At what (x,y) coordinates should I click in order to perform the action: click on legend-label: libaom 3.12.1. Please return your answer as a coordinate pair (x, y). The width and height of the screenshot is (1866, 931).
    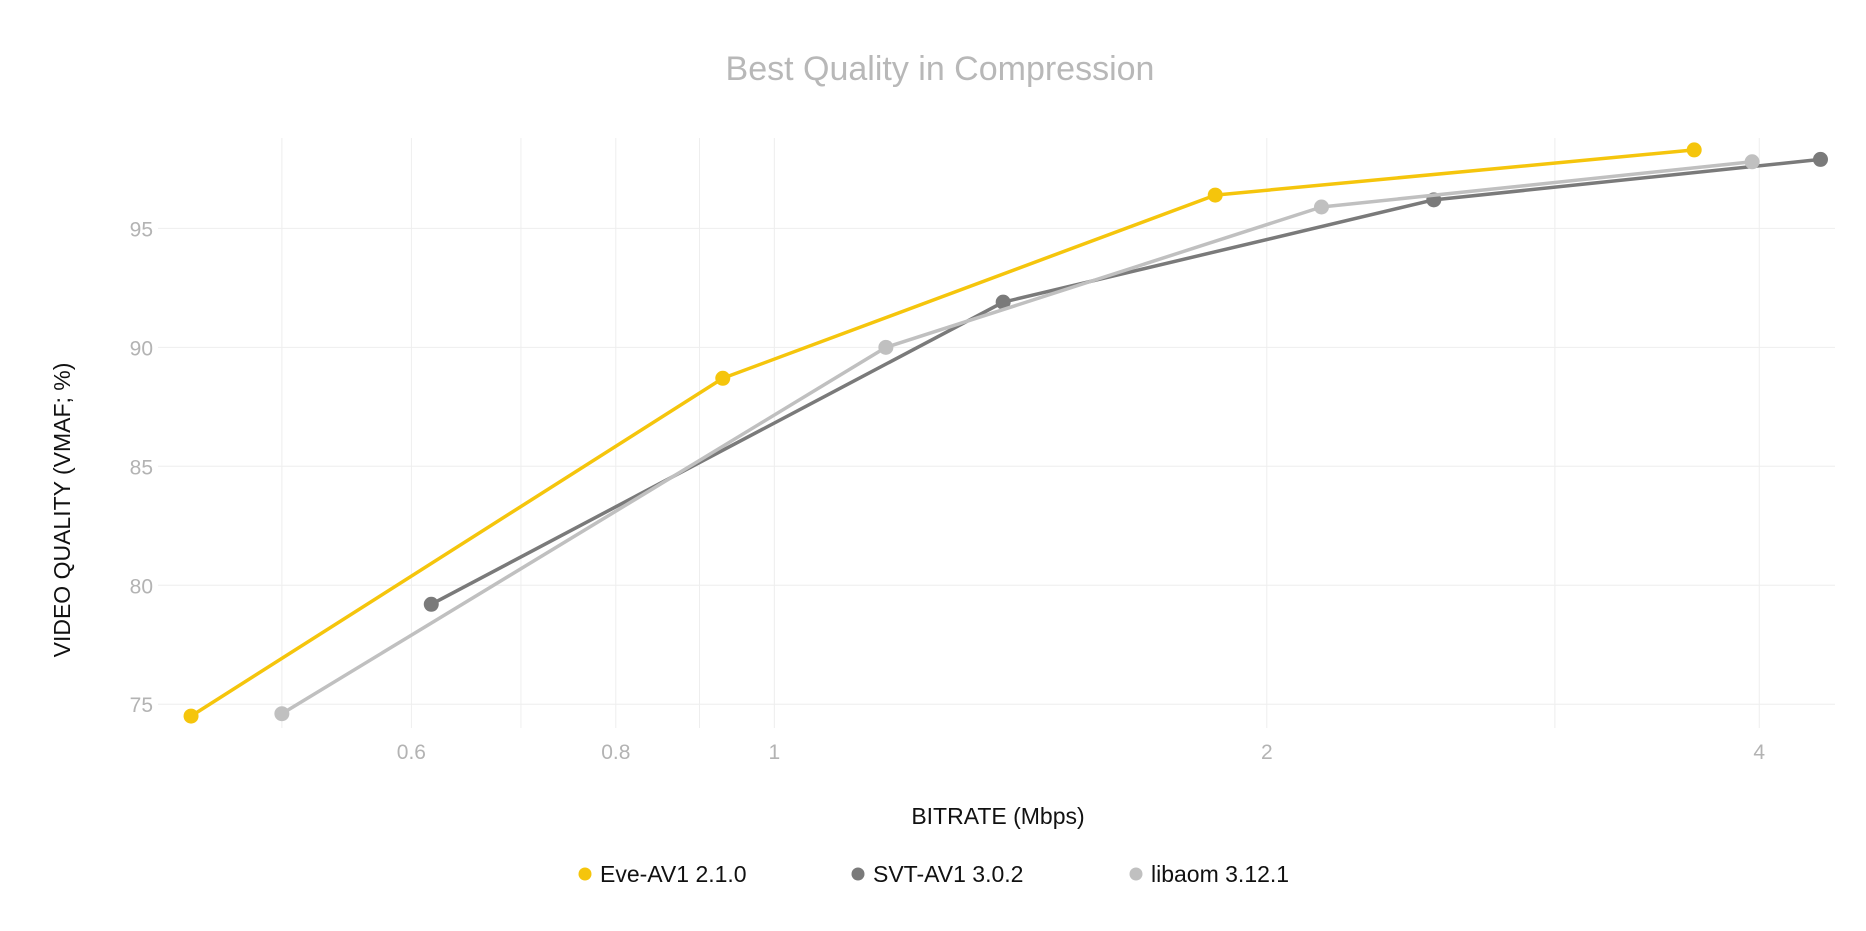
    Looking at the image, I should click on (1220, 874).